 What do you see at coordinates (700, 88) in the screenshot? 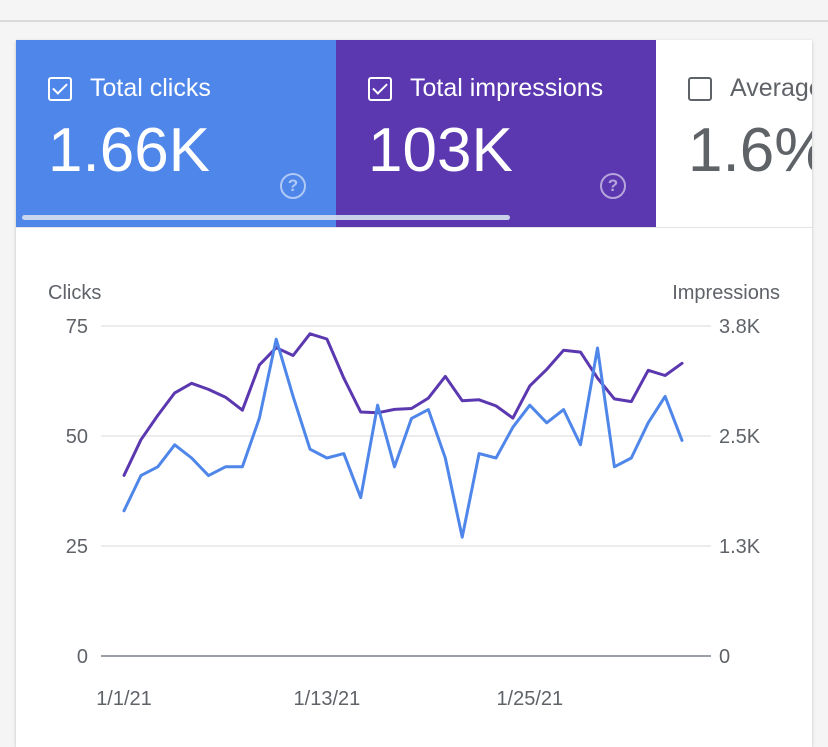
I see `average-ctr-checkbox` at bounding box center [700, 88].